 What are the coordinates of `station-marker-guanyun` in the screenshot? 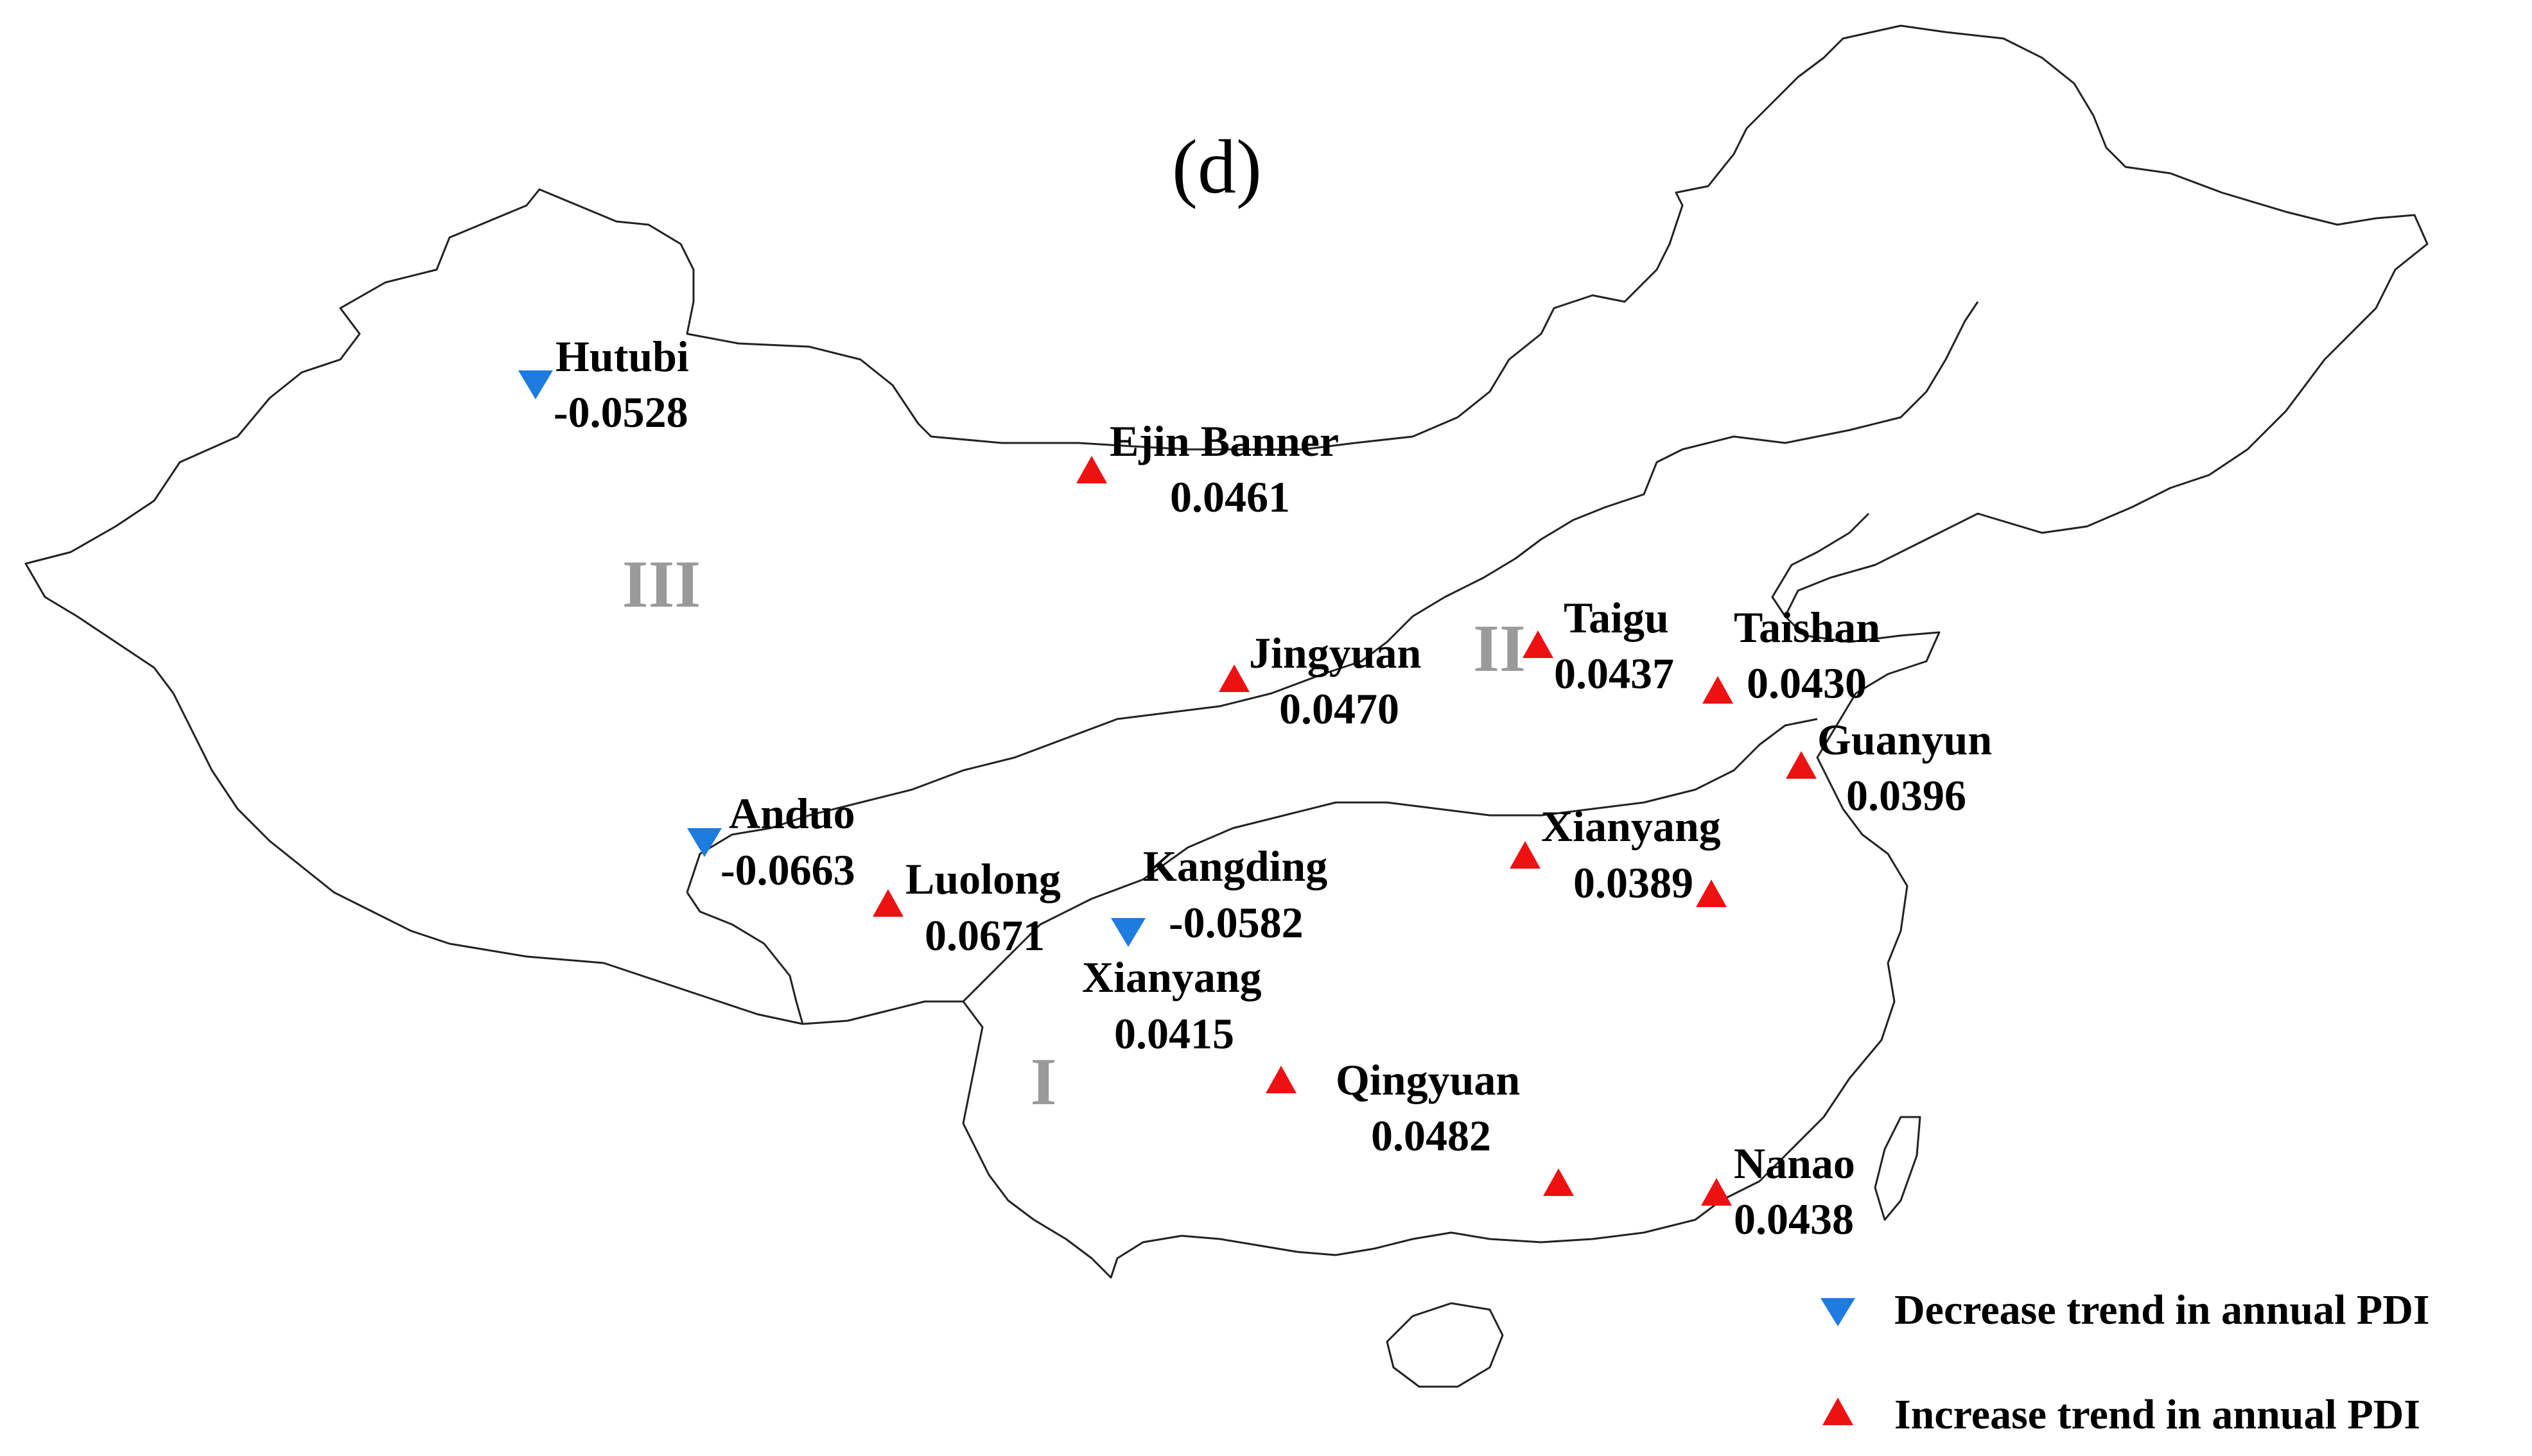 It's located at (1801, 765).